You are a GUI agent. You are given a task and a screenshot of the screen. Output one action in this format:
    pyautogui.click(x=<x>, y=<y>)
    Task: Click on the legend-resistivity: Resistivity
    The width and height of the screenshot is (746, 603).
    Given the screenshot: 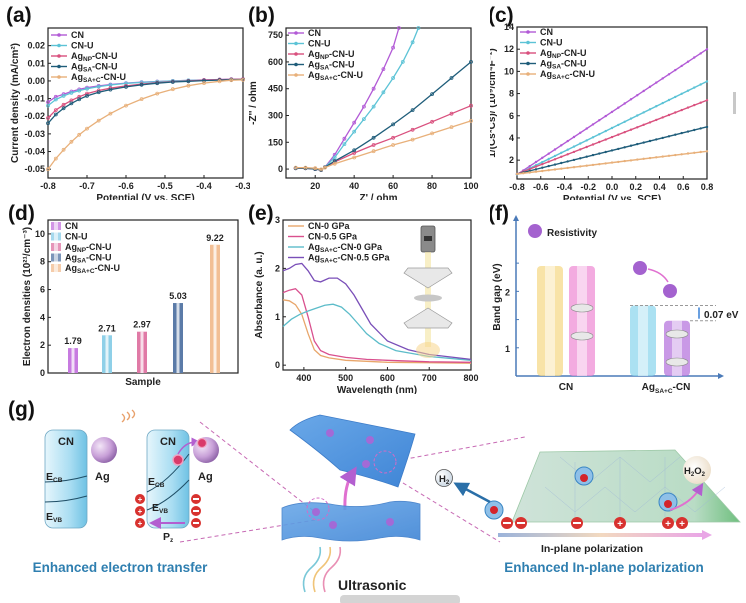 What is the action you would take?
    pyautogui.click(x=572, y=233)
    